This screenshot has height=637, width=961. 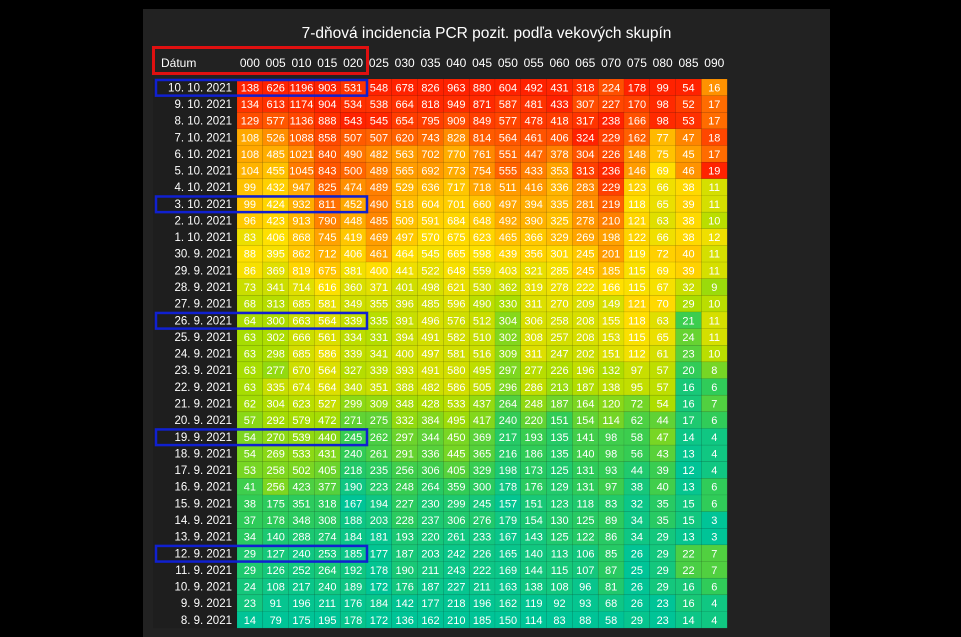 What do you see at coordinates (637, 454) in the screenshot?
I see `cell-value-label: 56` at bounding box center [637, 454].